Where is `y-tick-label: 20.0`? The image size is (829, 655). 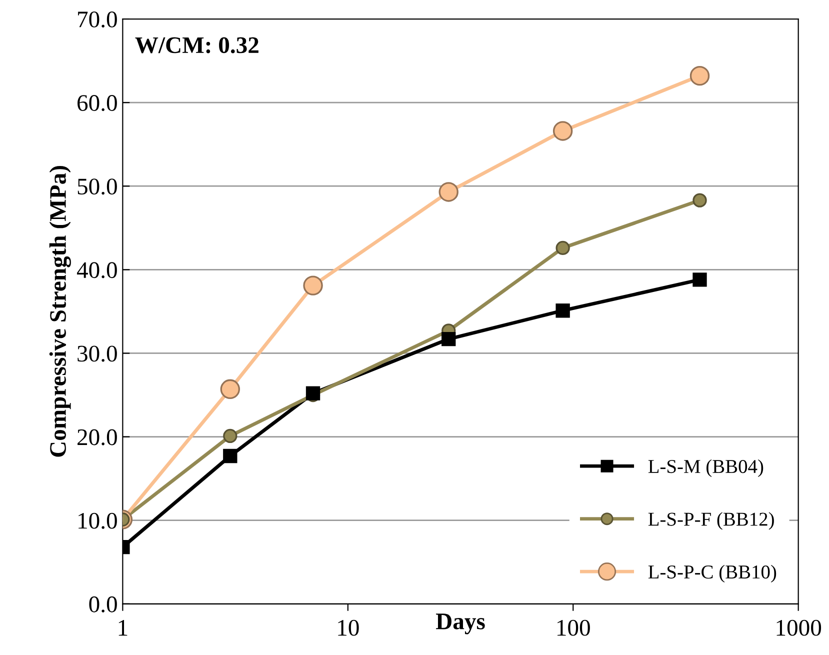 y-tick-label: 20.0 is located at coordinates (97, 437).